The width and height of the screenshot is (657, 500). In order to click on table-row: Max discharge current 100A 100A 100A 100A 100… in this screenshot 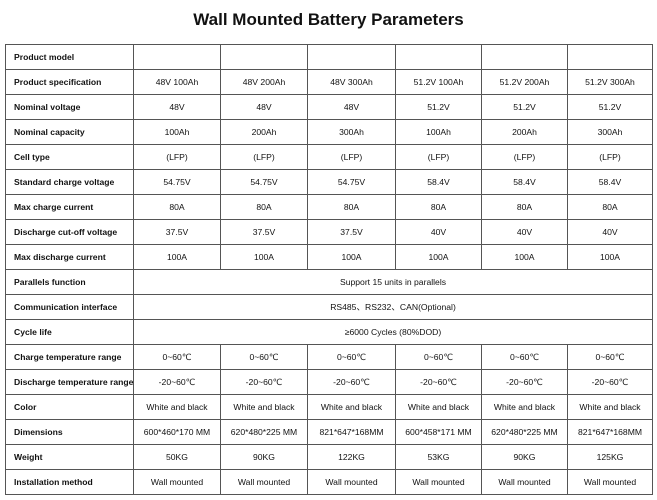, I will do `click(329, 257)`.